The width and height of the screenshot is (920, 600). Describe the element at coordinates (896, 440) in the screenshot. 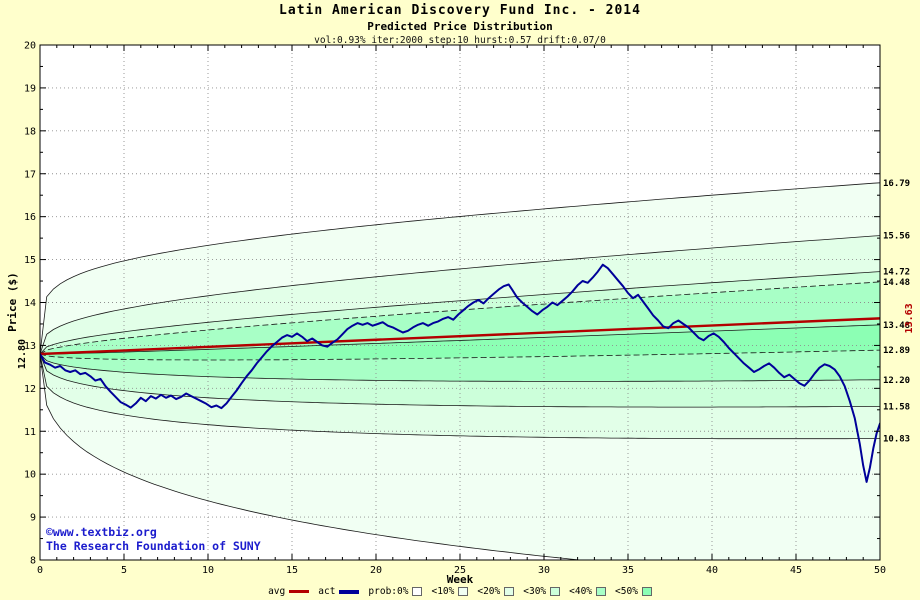

I see `band-end-value-label: 10.83` at that location.